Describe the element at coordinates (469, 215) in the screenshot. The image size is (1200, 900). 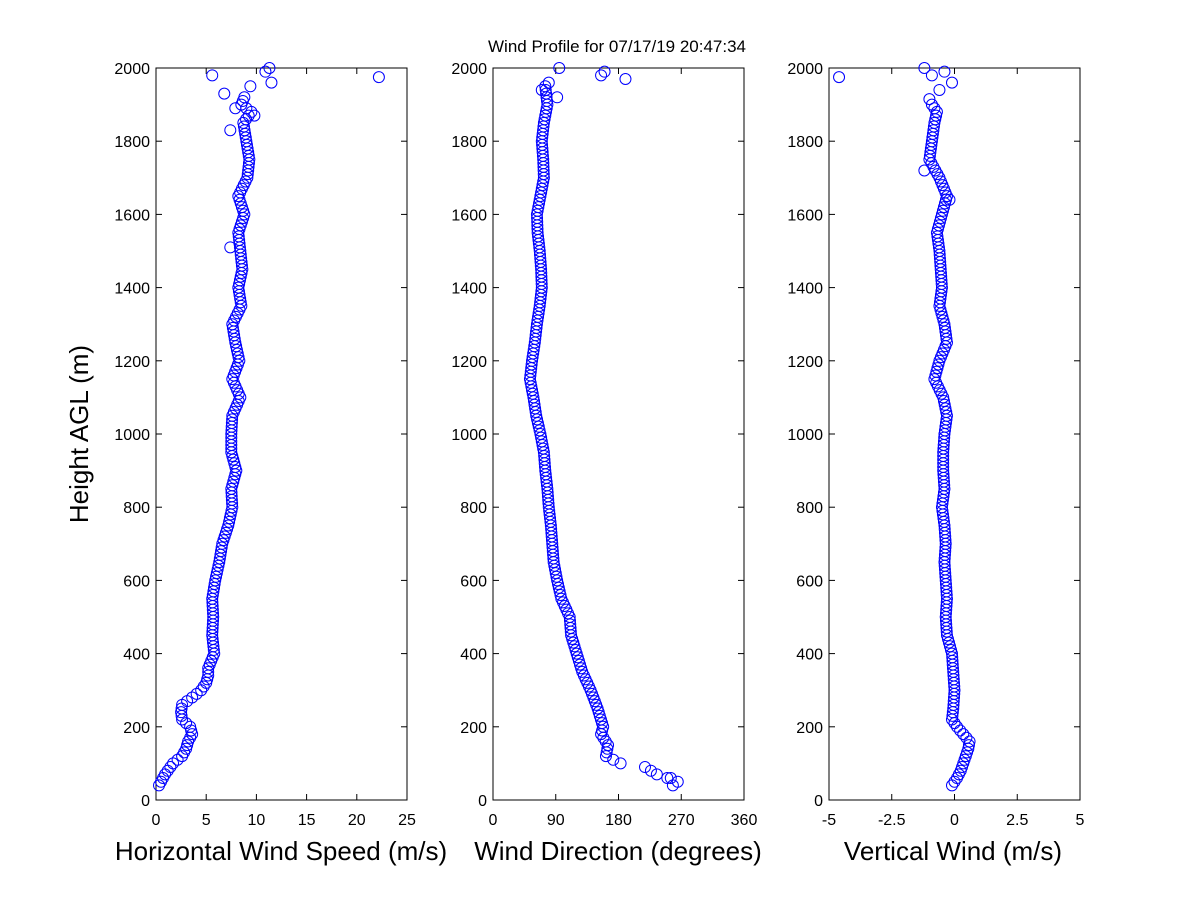
I see `y-tick-label-direction-8: 1600` at that location.